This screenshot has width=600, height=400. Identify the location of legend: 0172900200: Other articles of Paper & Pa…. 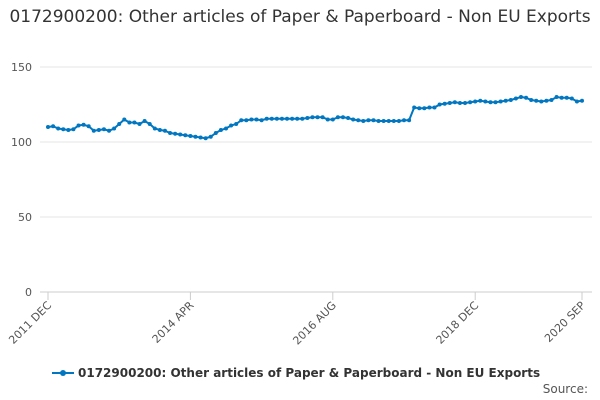
(296, 373).